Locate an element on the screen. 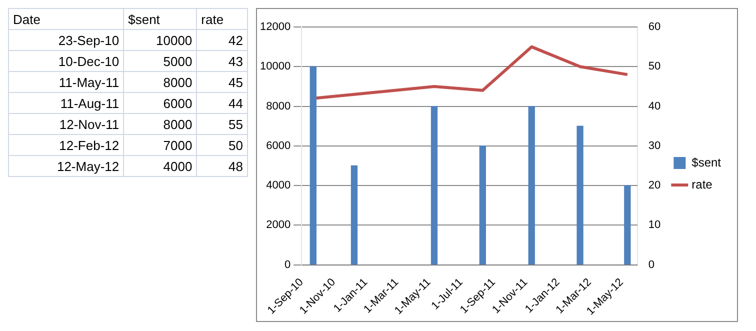 Image resolution: width=756 pixels, height=331 pixels. text: Date is located at coordinates (66, 19).